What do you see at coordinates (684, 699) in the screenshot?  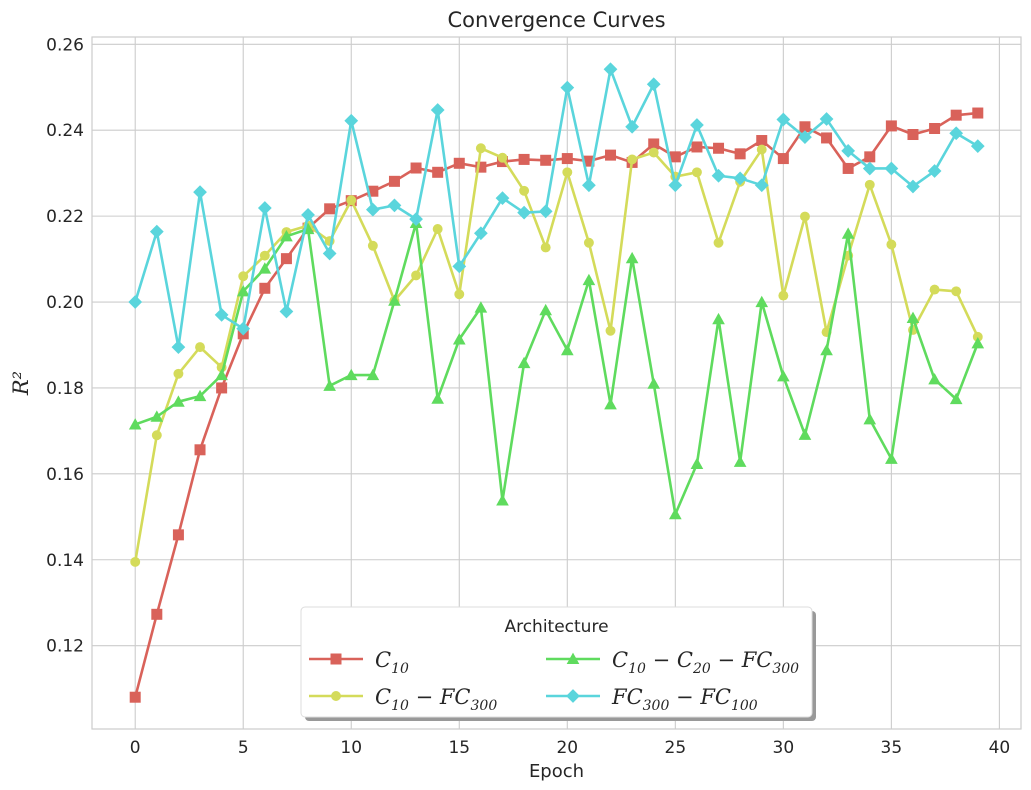 I see `legend-label: FC300 − FC100` at bounding box center [684, 699].